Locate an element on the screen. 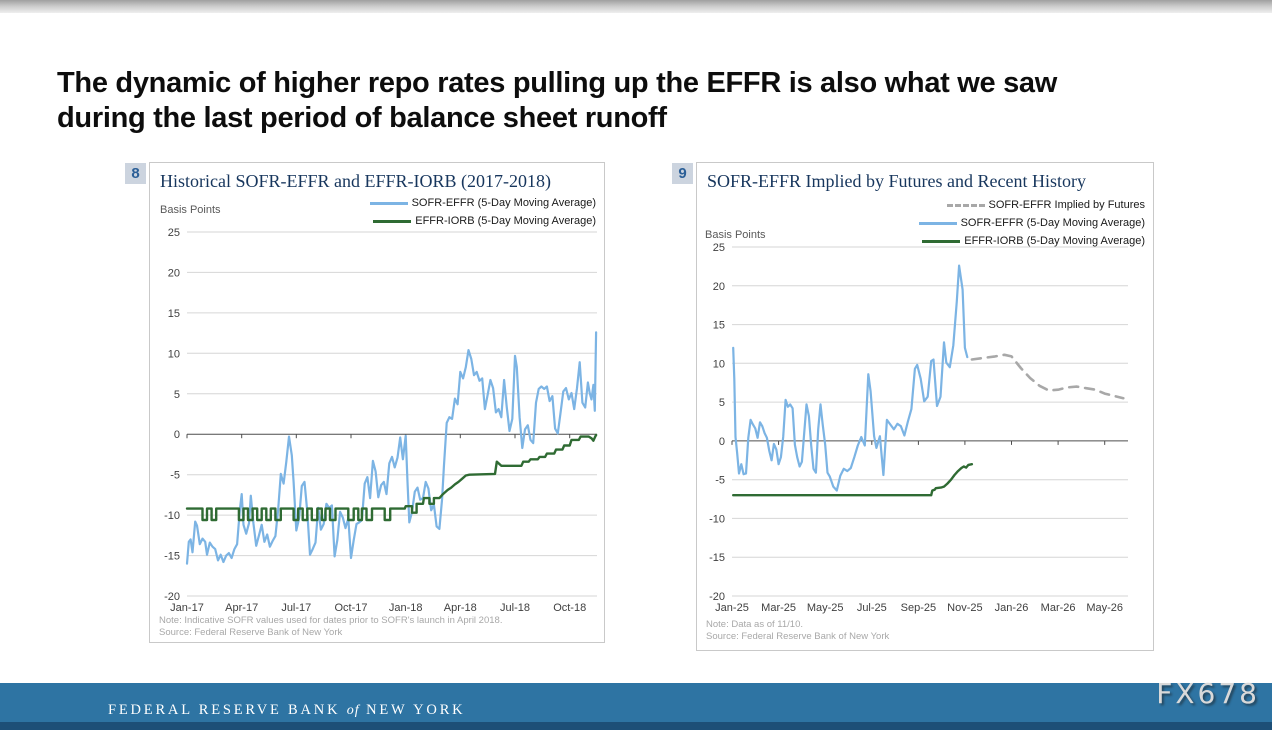 The height and width of the screenshot is (730, 1272). x-tick-label: Oct-17 is located at coordinates (350, 608).